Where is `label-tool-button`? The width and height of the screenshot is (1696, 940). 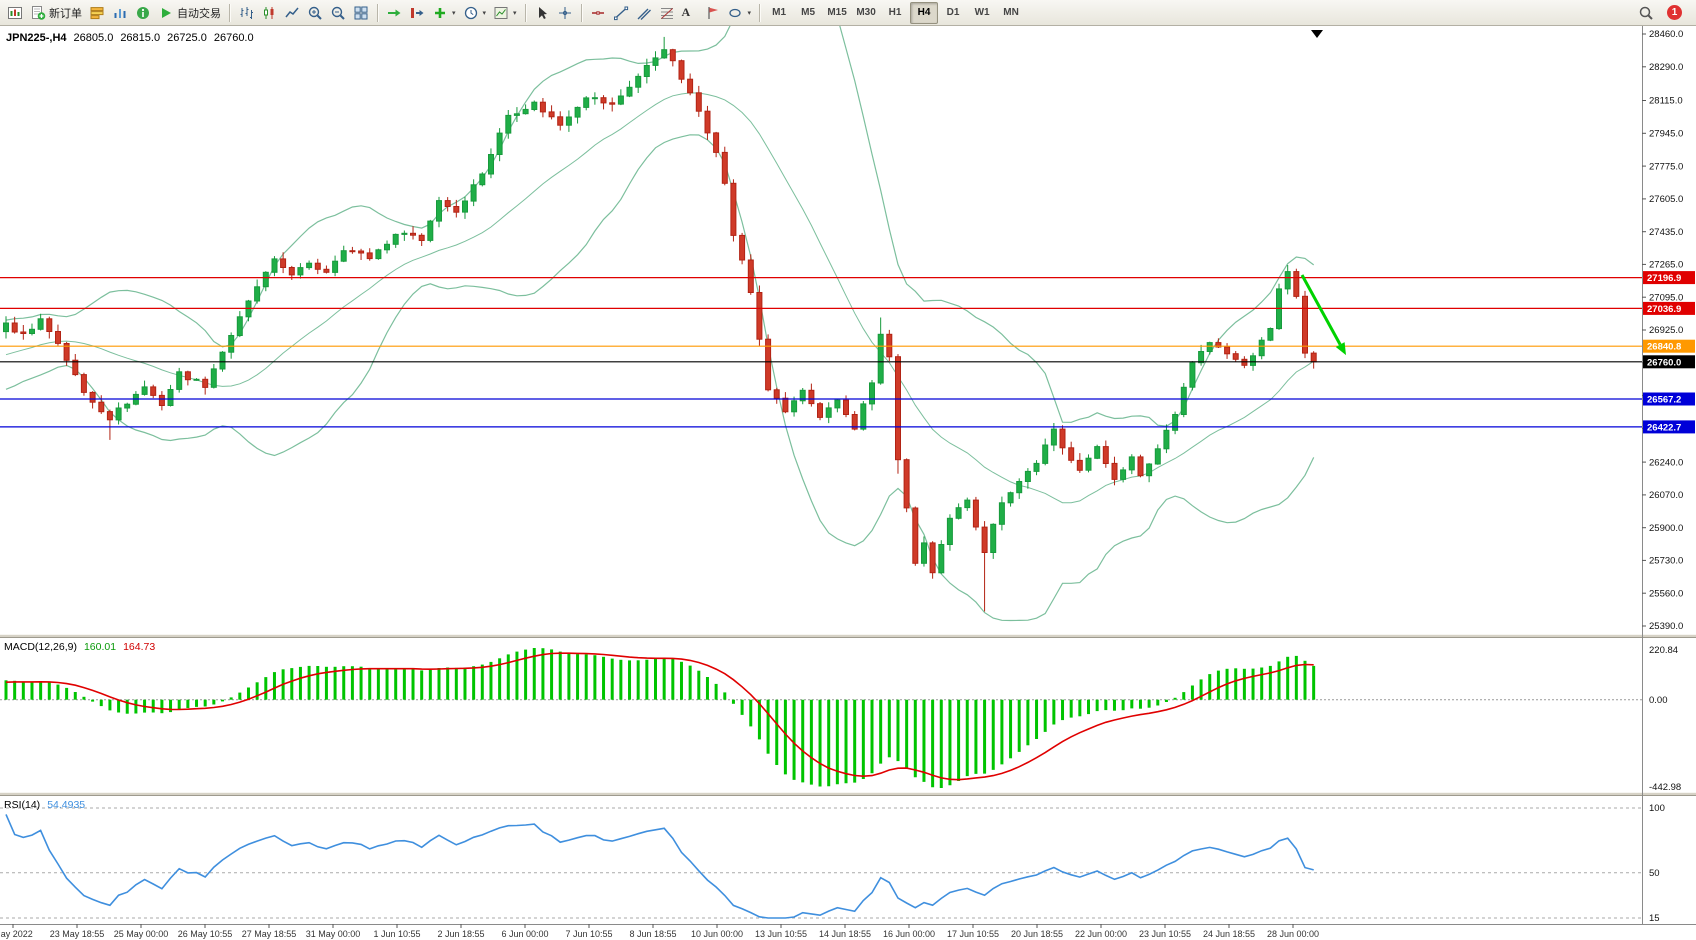
label-tool-button is located at coordinates (713, 13).